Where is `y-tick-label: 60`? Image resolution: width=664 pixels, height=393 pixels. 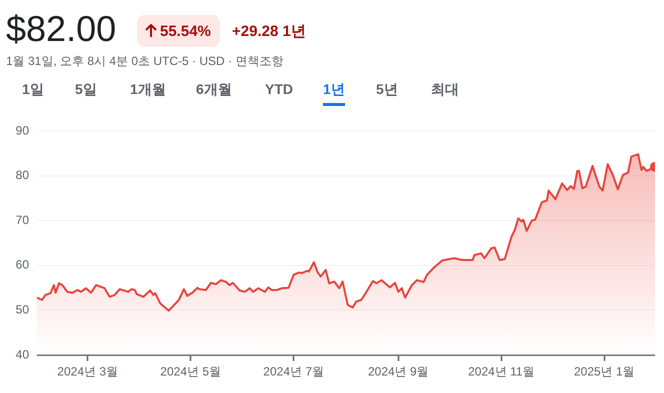 y-tick-label: 60 is located at coordinates (23, 265).